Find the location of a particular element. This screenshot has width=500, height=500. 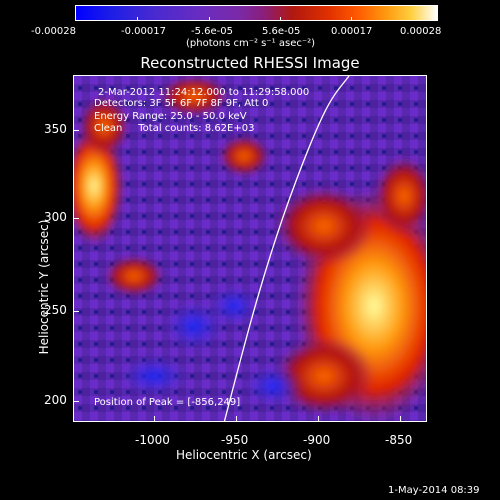

image-title: Reconstructed RHESSI Image is located at coordinates (250, 63).